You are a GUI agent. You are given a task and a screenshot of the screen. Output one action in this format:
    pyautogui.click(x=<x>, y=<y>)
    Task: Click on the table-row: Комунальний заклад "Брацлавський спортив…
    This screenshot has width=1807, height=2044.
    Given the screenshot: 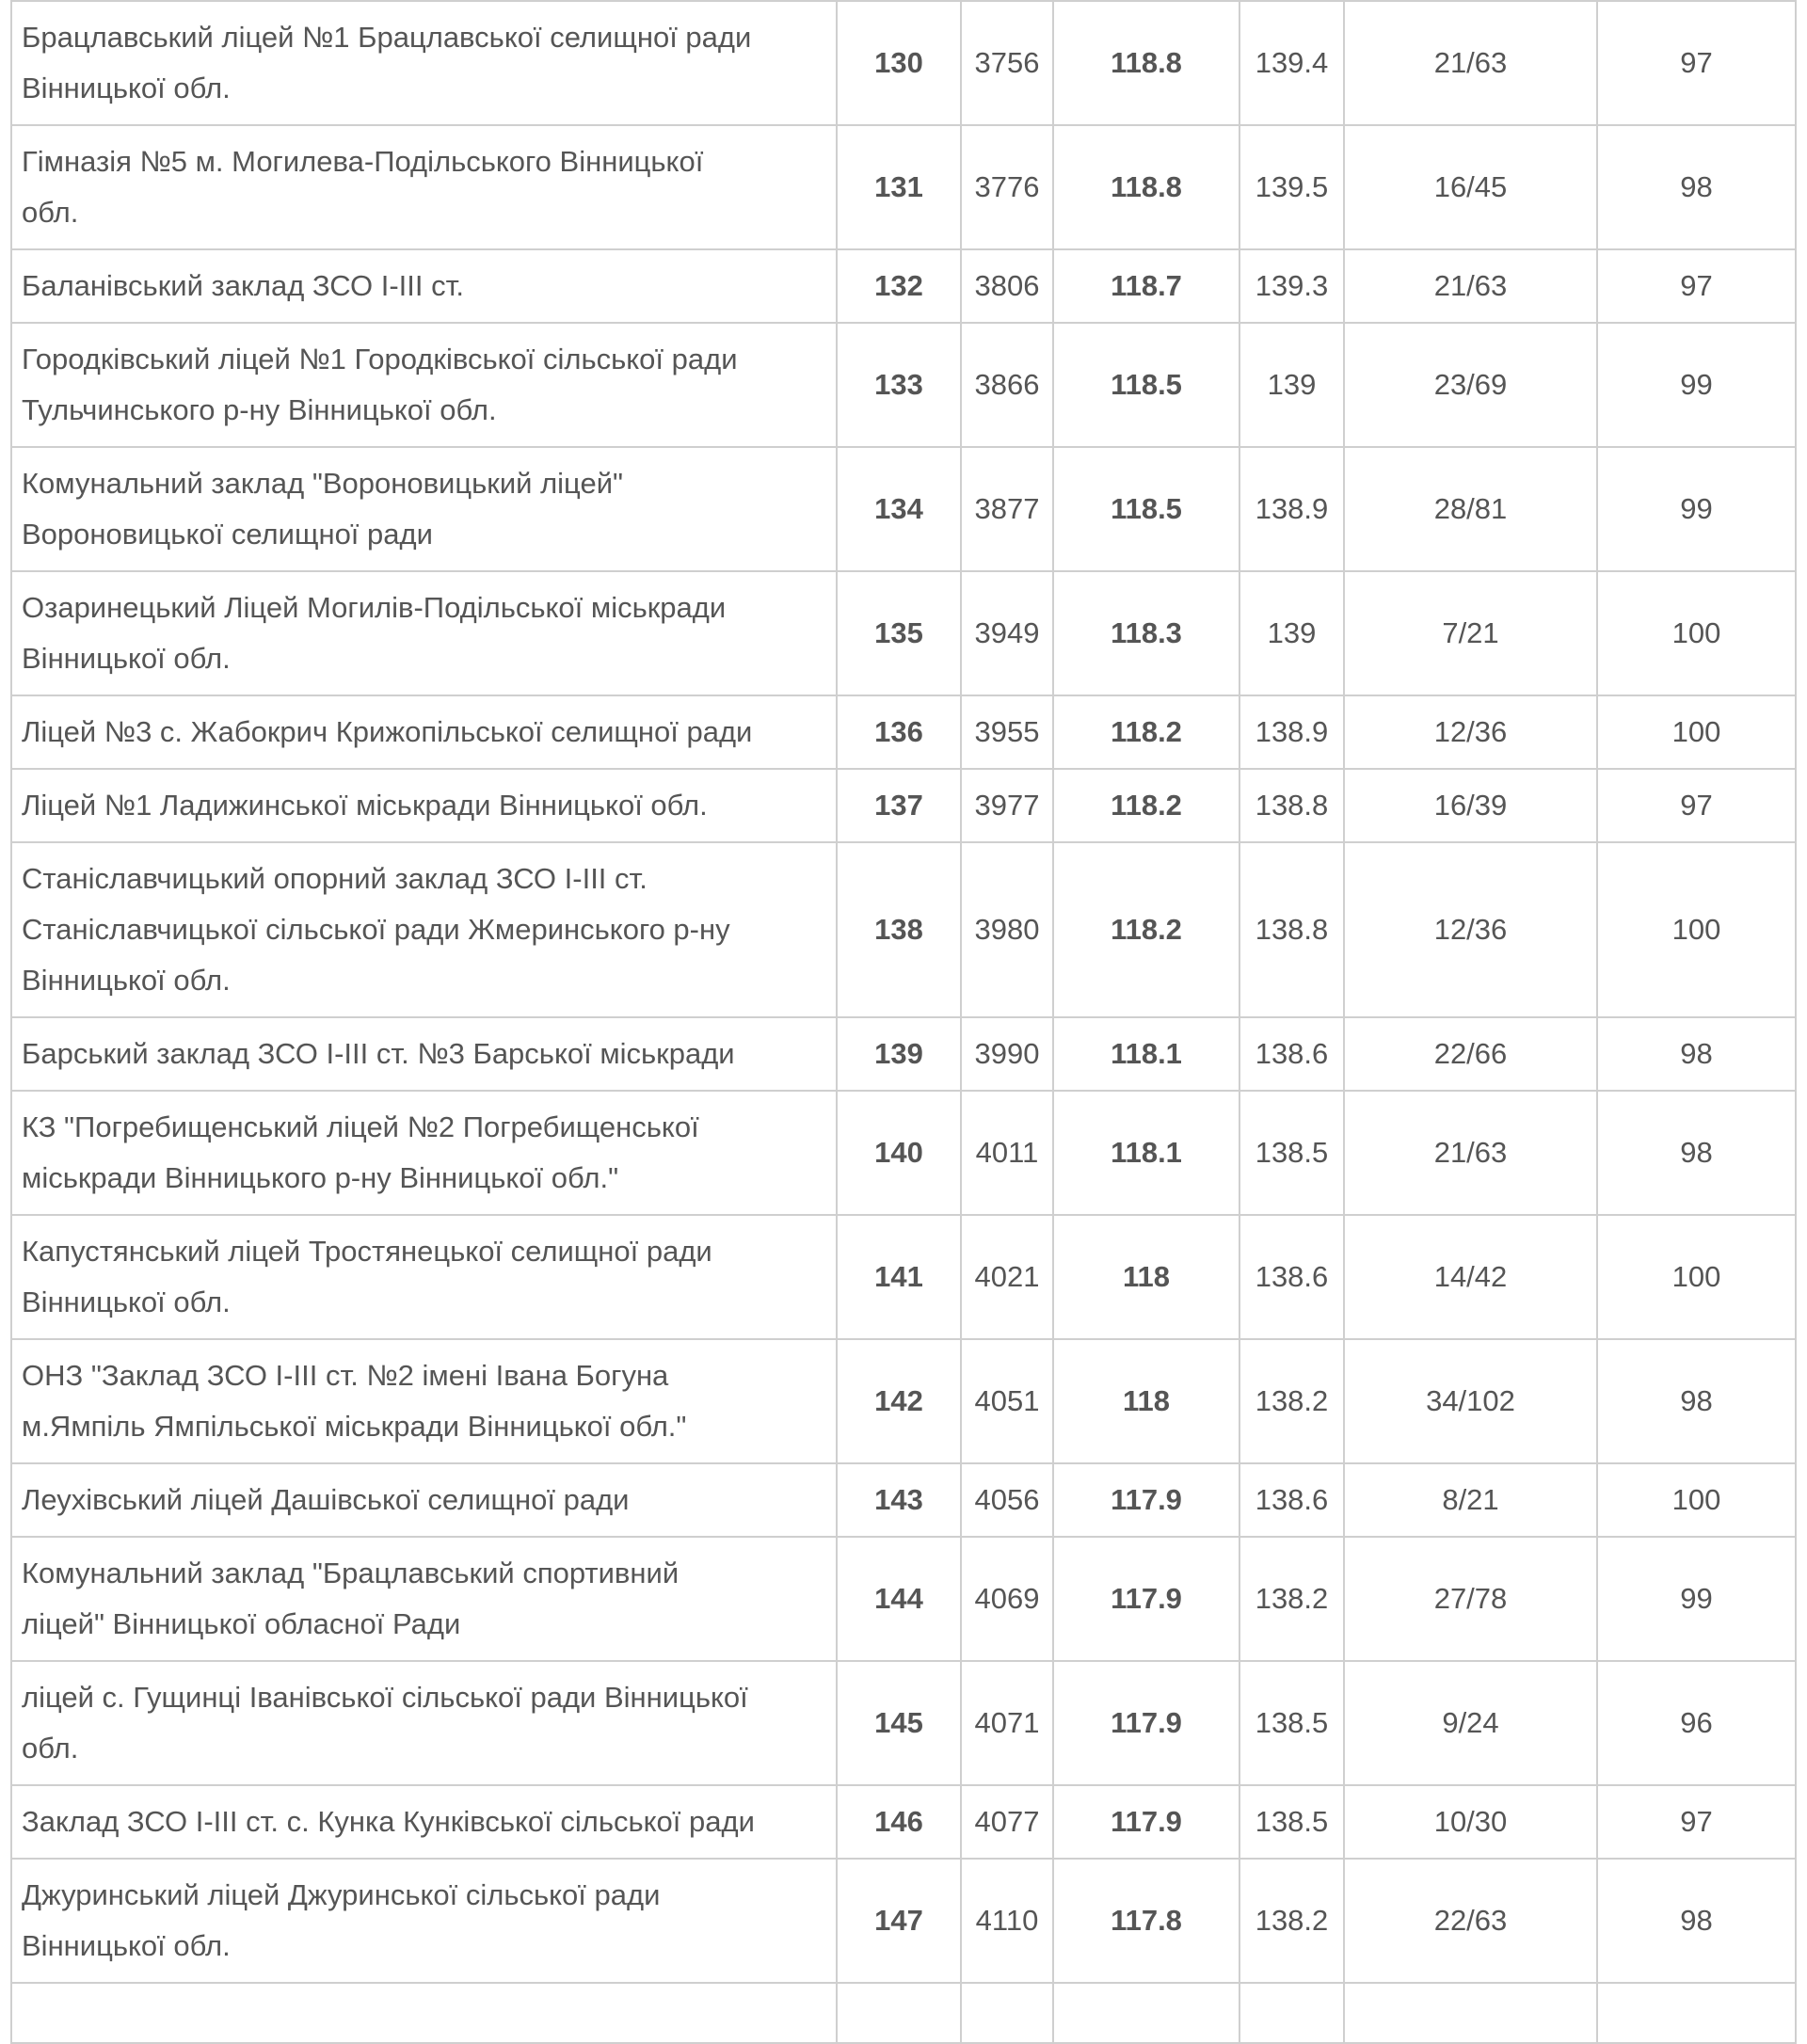 What is the action you would take?
    pyautogui.click(x=903, y=1599)
    